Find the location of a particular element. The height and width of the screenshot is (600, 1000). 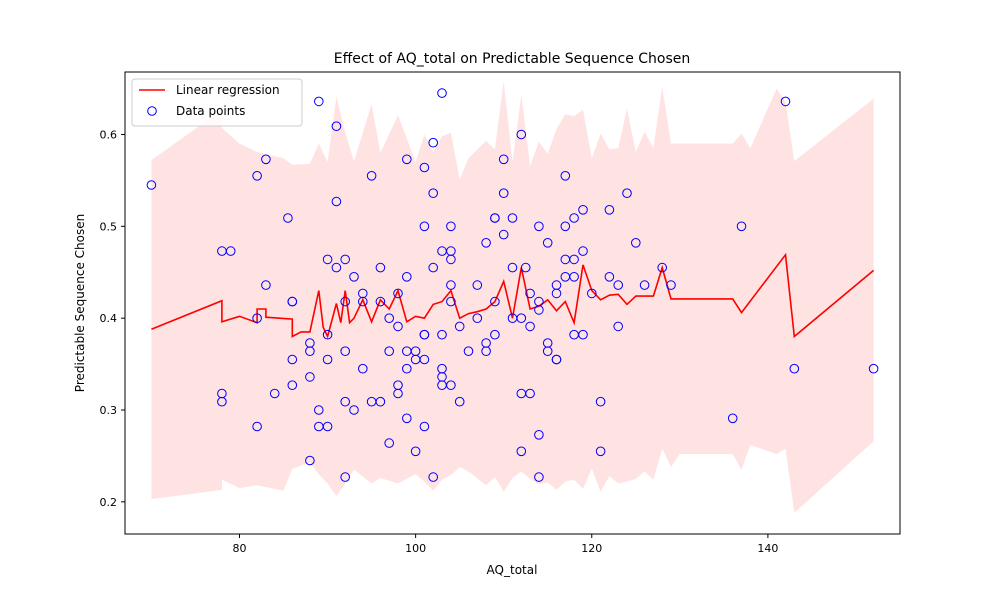

y-tick-label: 0.4 is located at coordinates (109, 318).